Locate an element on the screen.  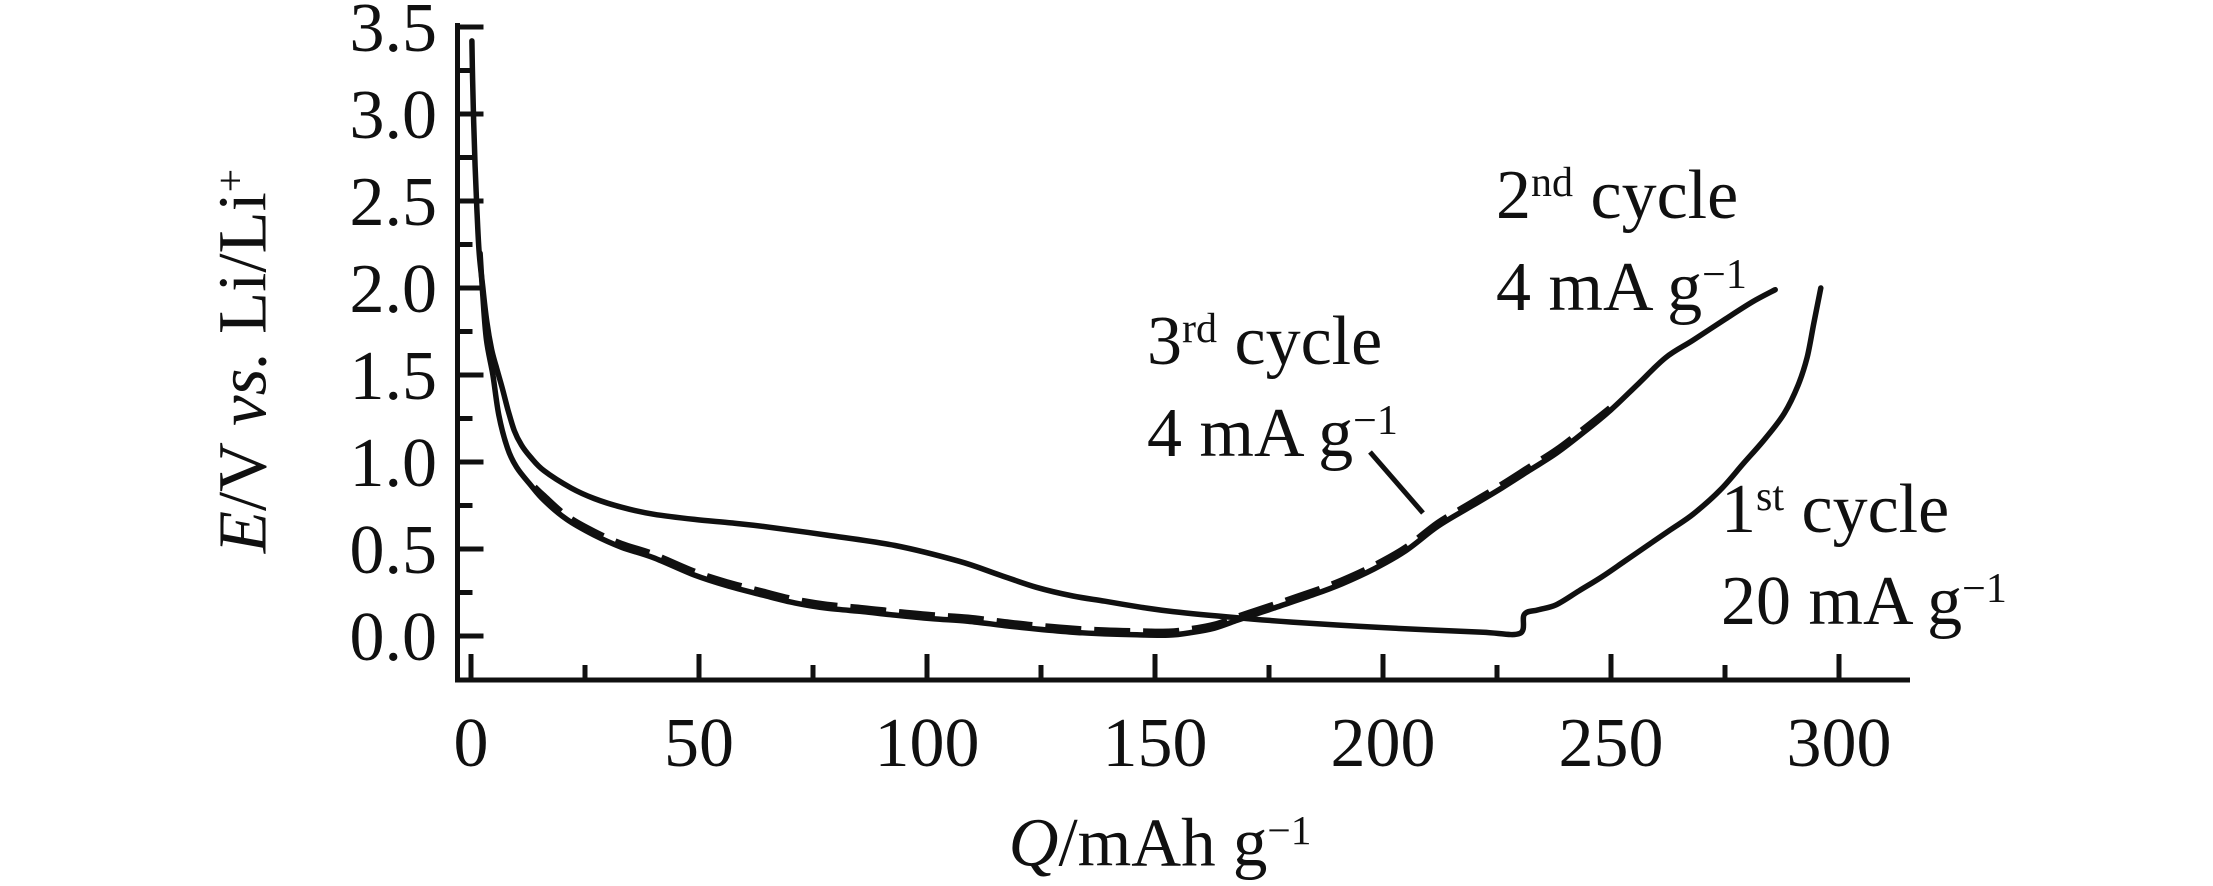
x-axis-tick-label: 100 is located at coordinates (927, 743).